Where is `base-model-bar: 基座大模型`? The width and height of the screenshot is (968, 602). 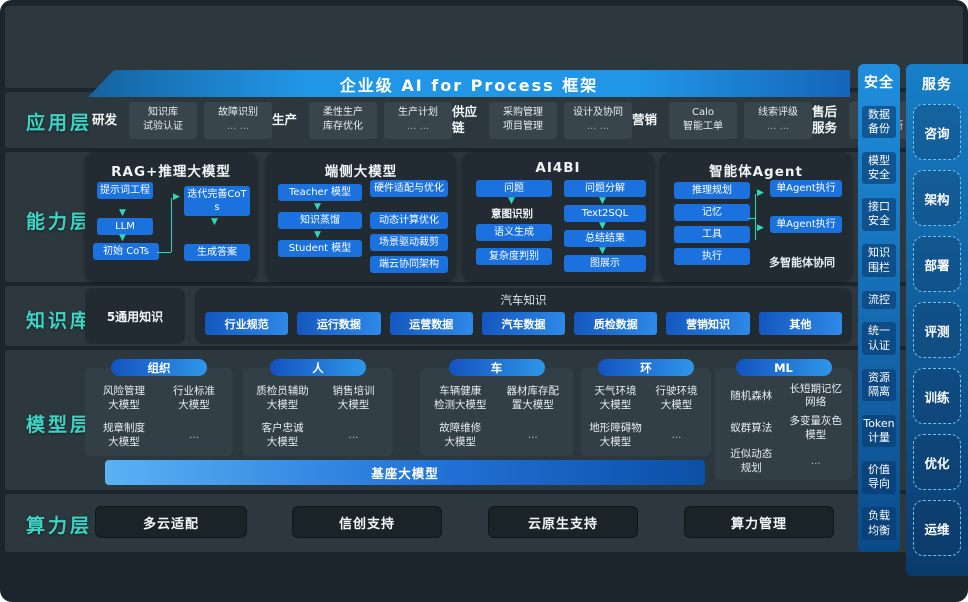 base-model-bar: 基座大模型 is located at coordinates (405, 472).